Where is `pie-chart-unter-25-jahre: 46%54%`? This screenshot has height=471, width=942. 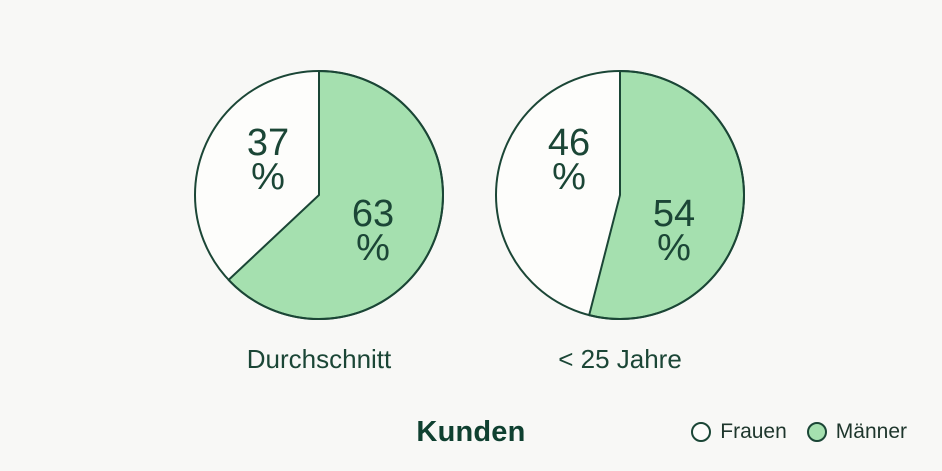
pie-chart-unter-25-jahre: 46%54% is located at coordinates (620, 195).